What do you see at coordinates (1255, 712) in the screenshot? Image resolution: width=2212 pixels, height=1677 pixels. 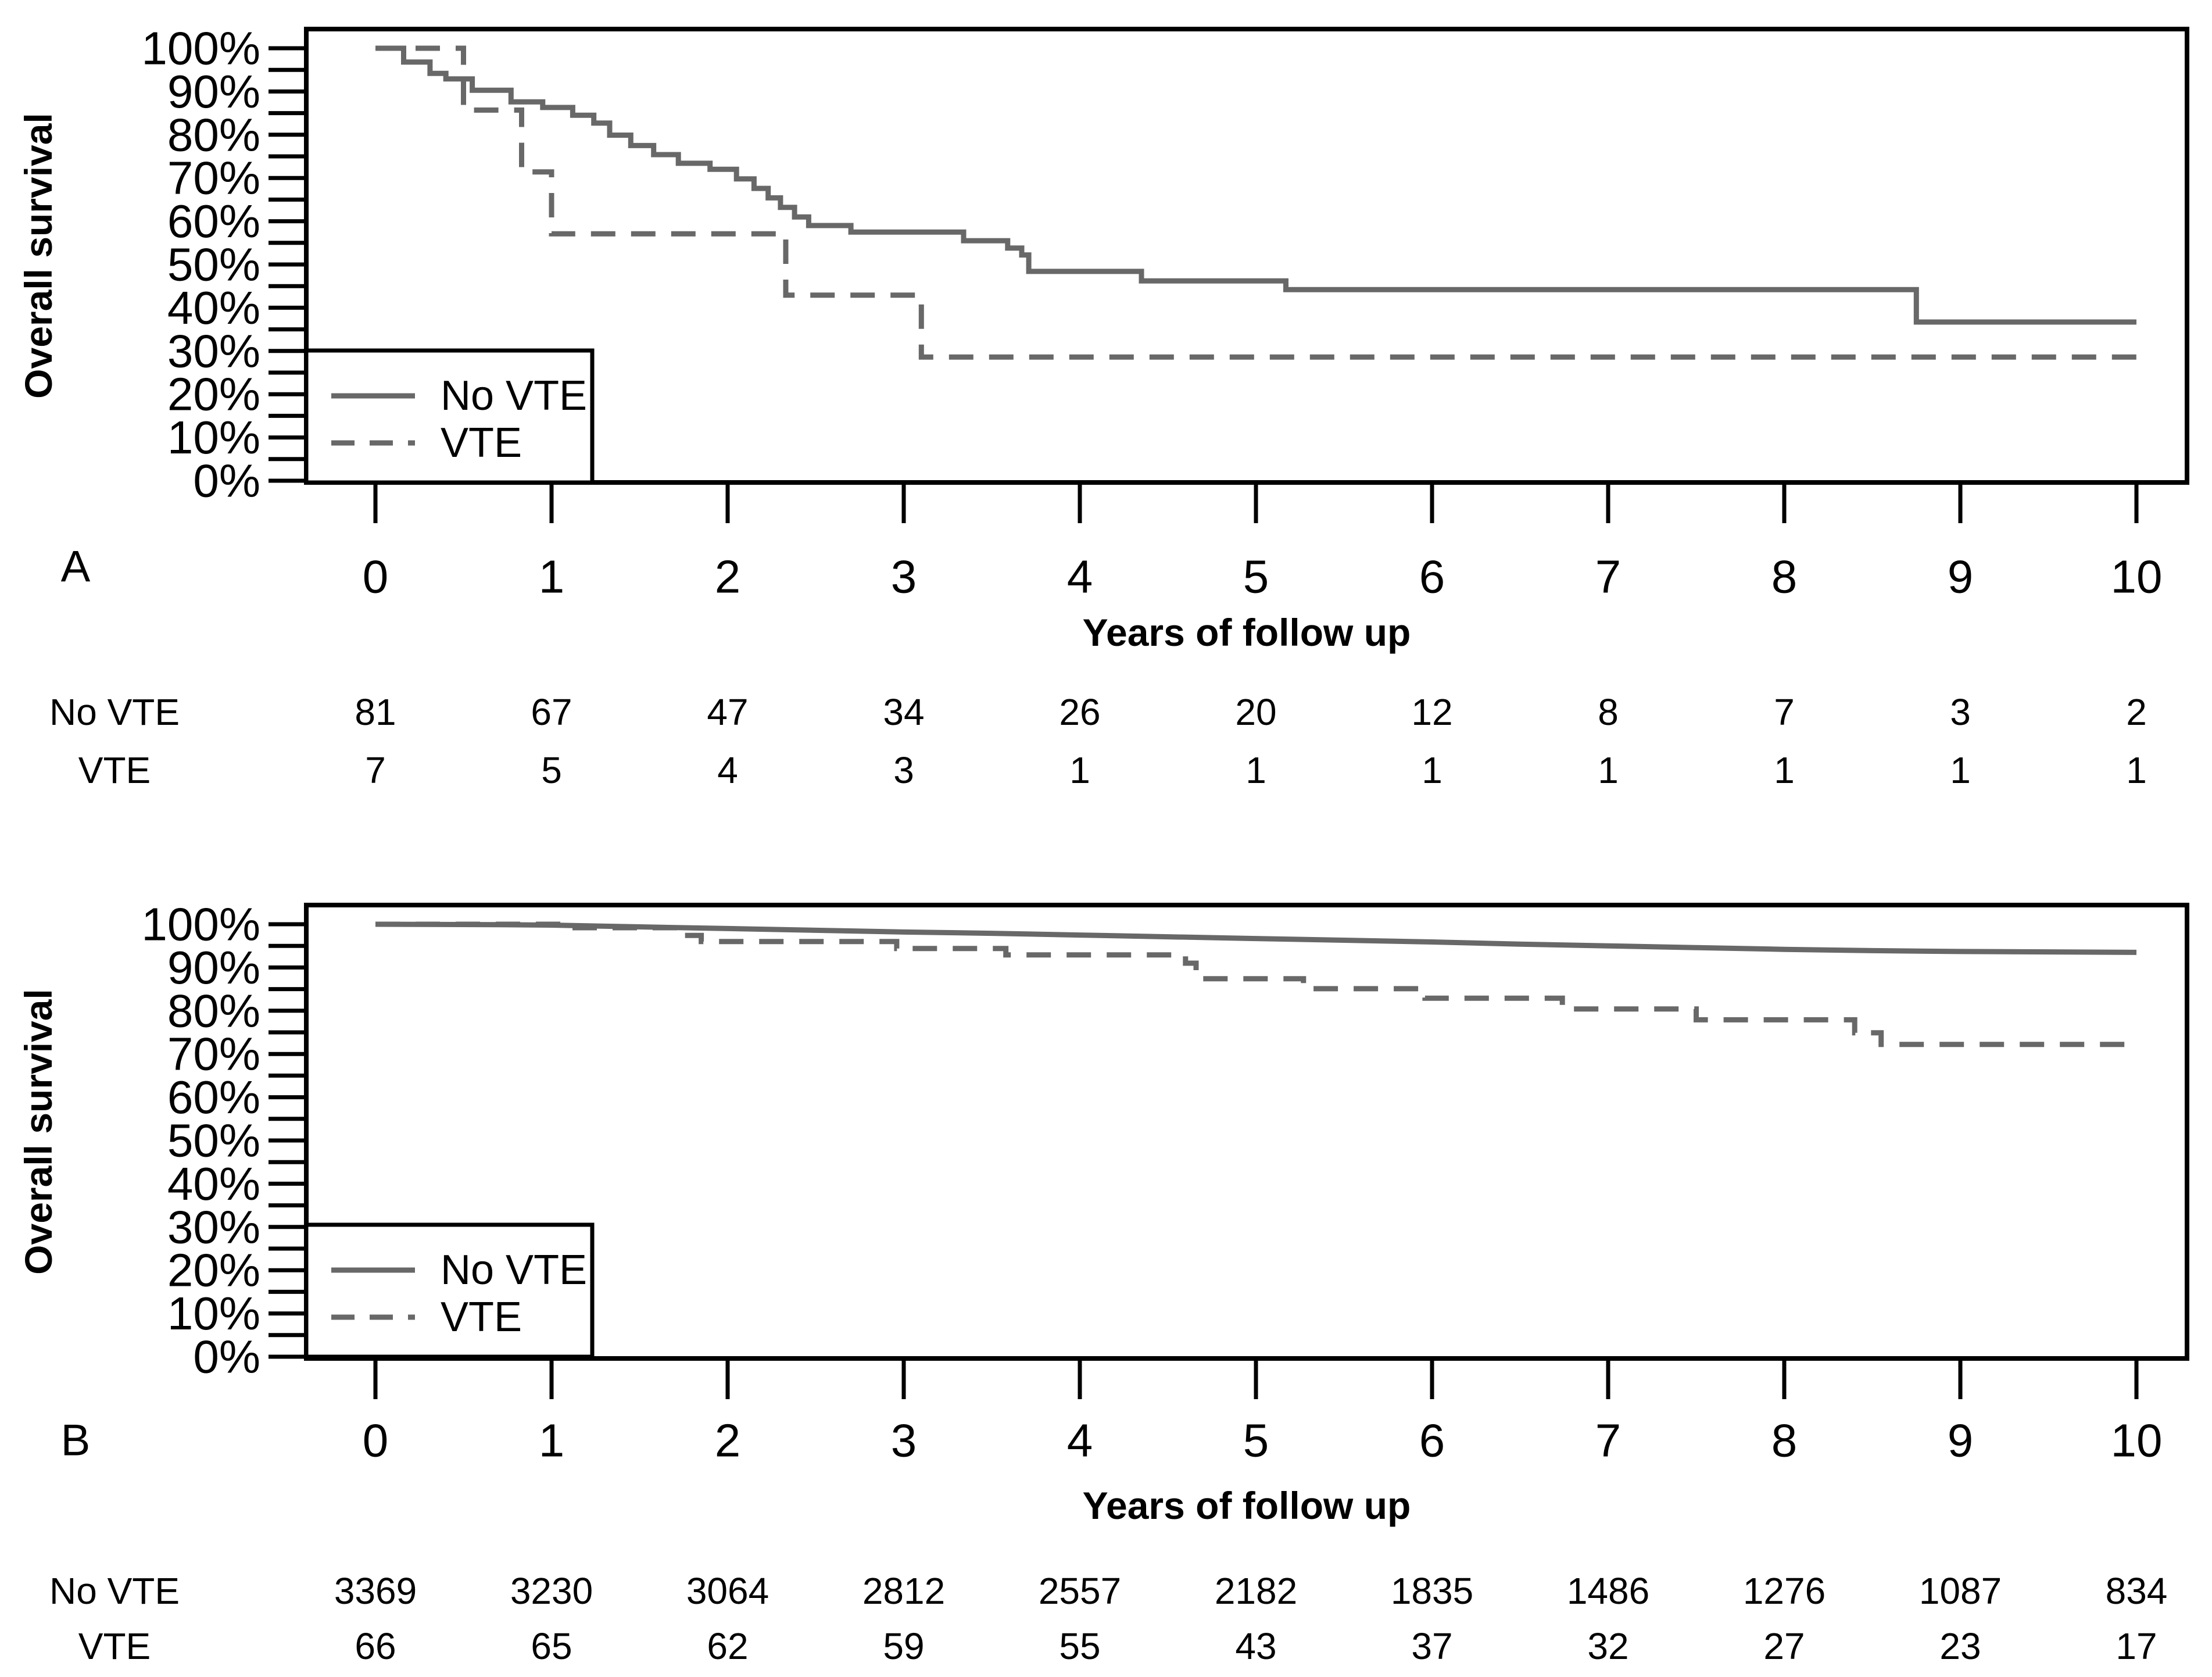 I see `risk-count: 20` at bounding box center [1255, 712].